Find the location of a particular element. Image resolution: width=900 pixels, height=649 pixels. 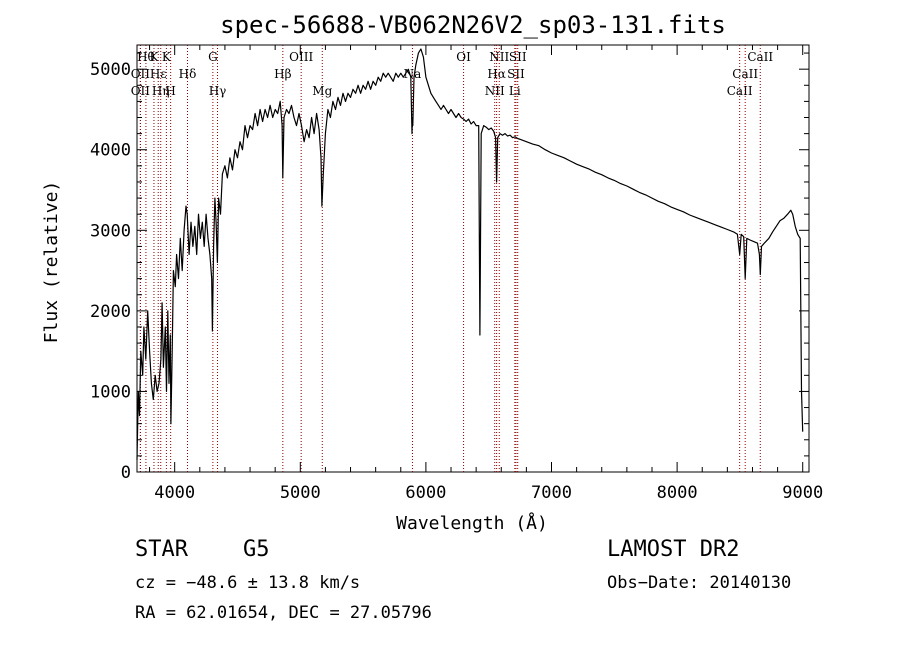

y-tick-label: 0 is located at coordinates (126, 473).